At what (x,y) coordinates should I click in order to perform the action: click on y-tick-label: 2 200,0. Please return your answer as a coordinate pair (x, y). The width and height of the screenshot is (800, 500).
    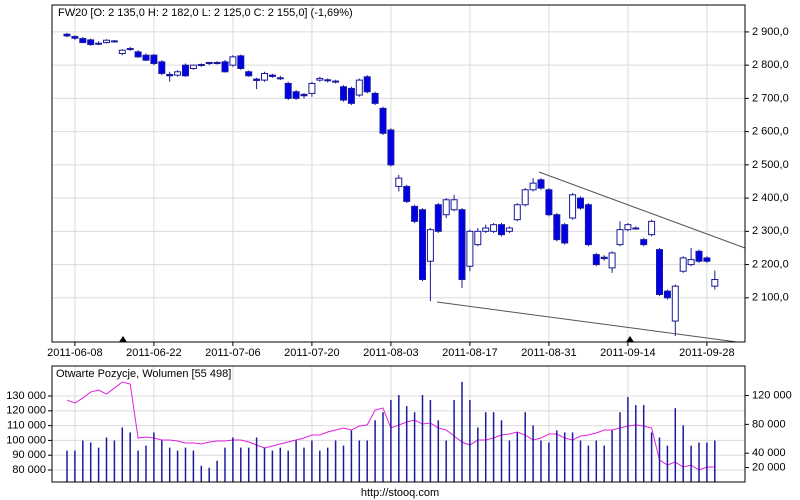
    Looking at the image, I should click on (770, 264).